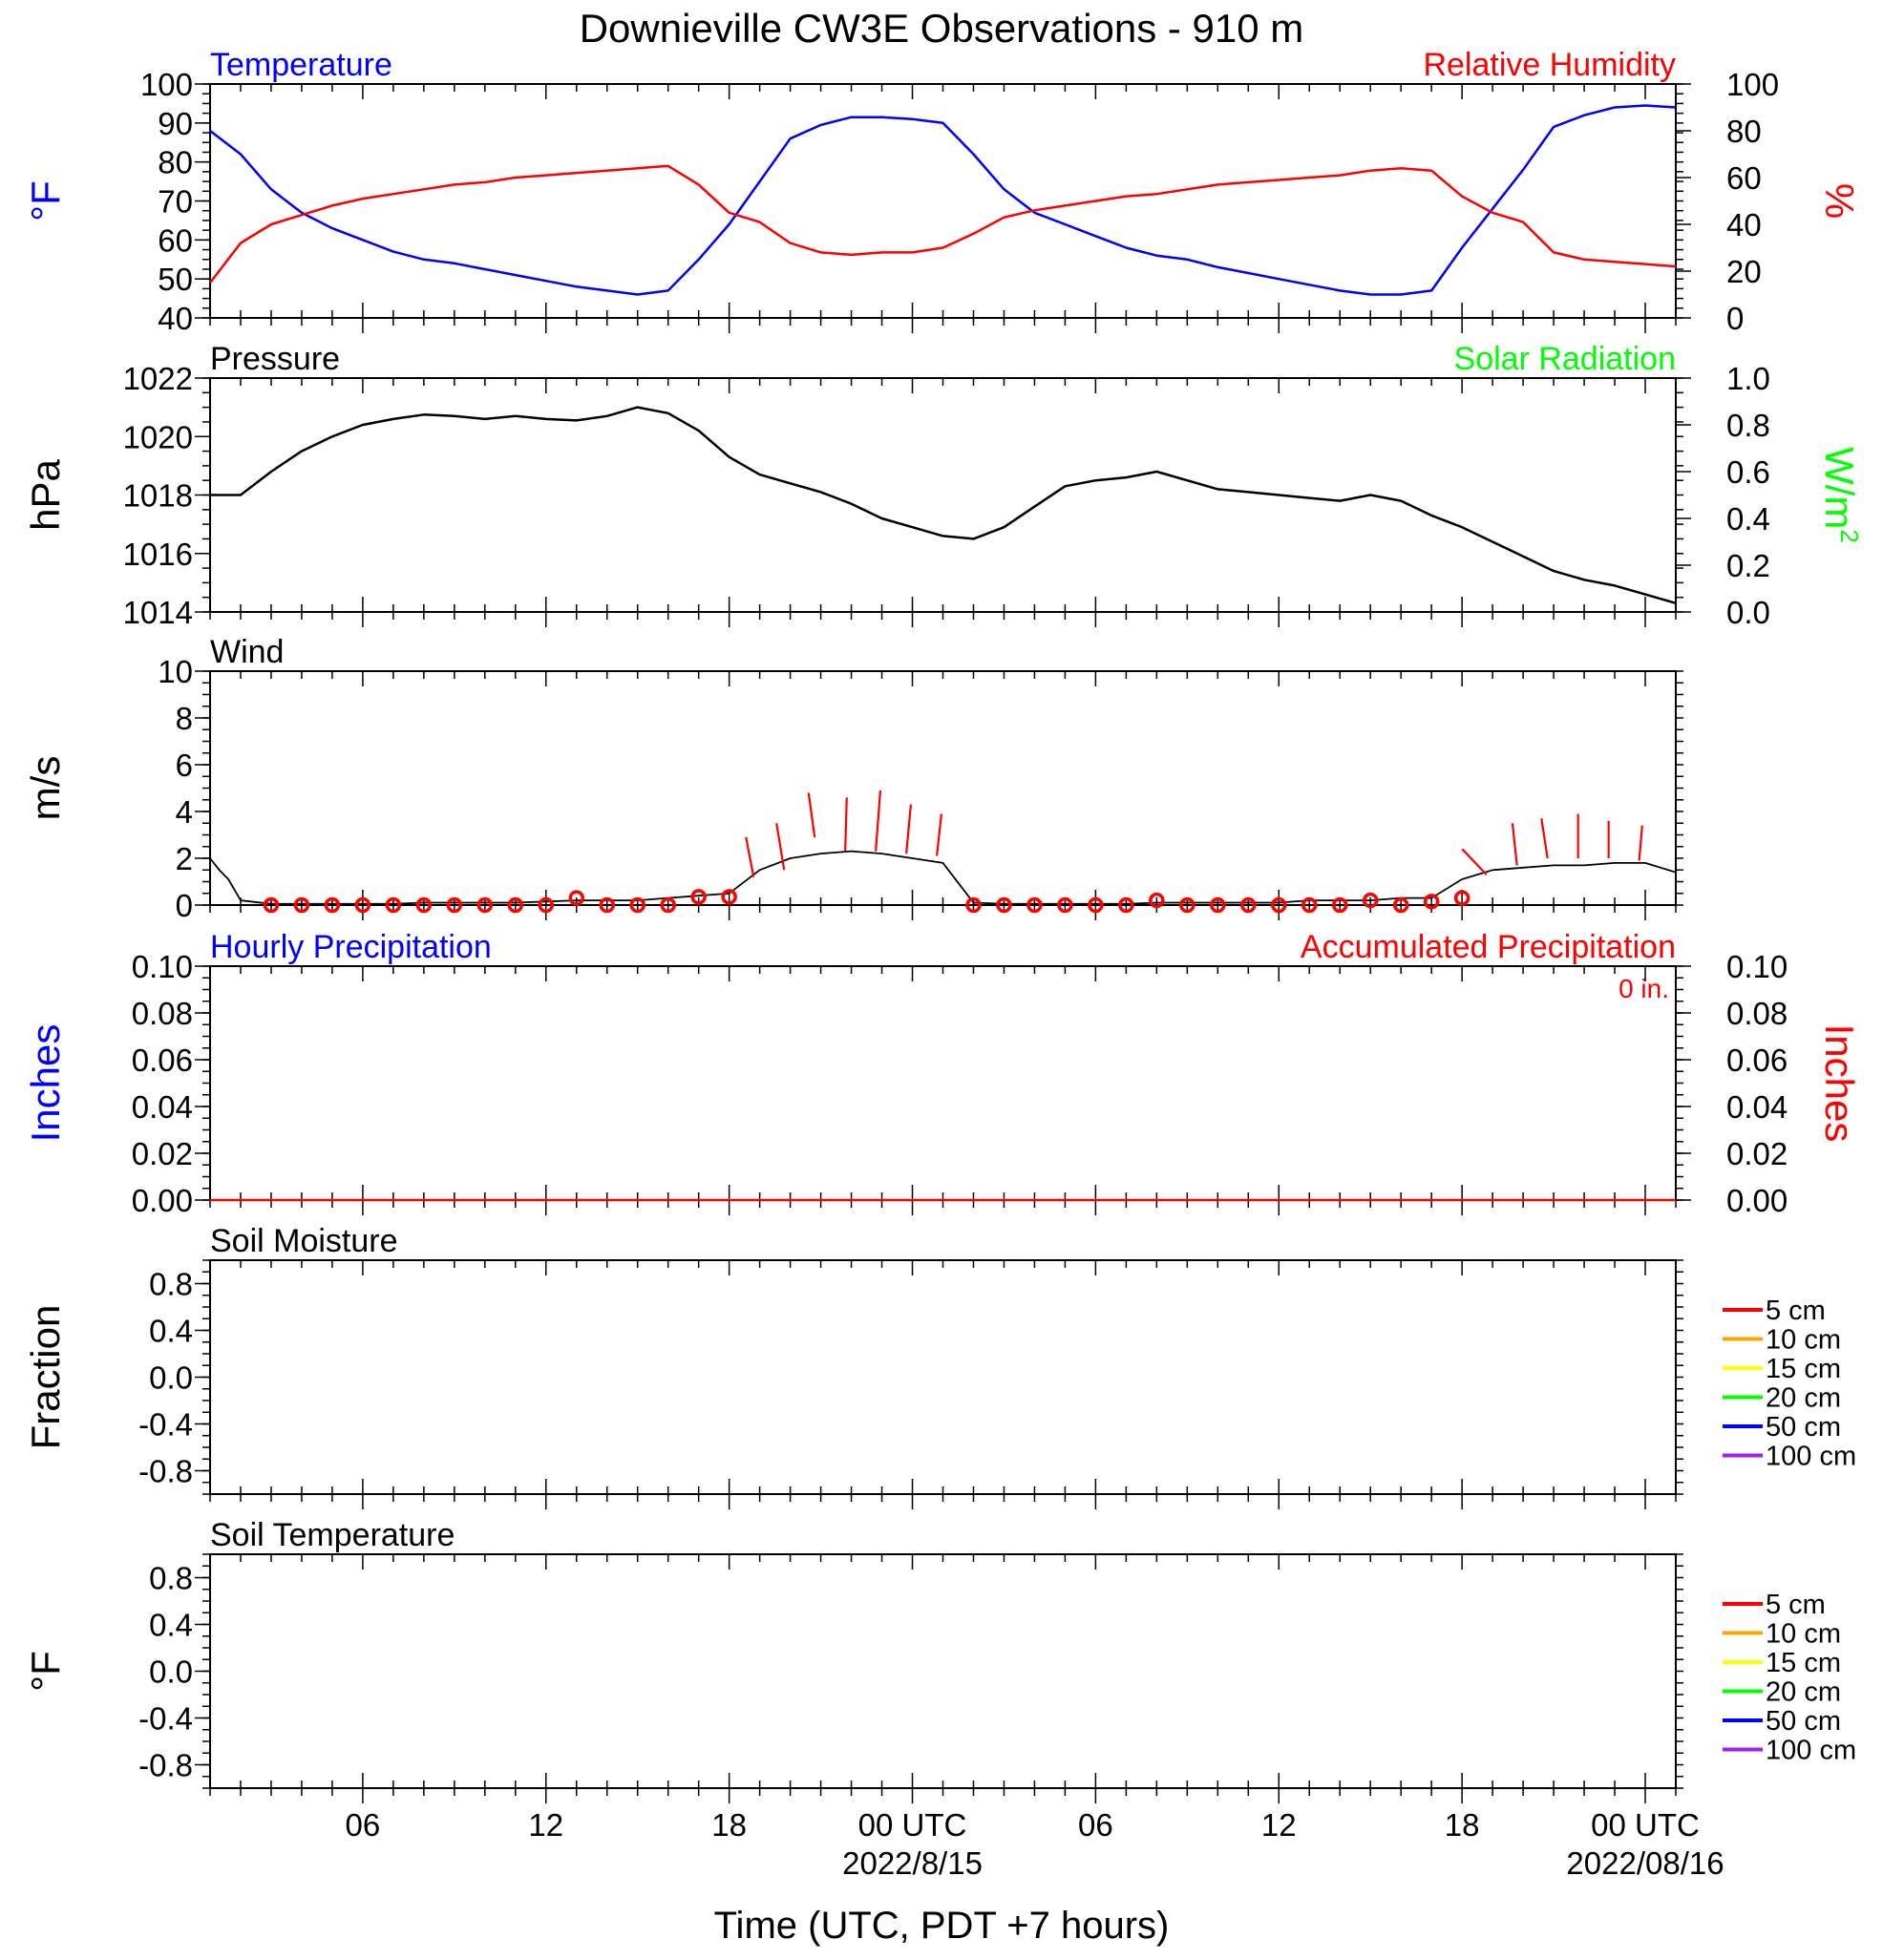 This screenshot has width=1883, height=1960. I want to click on panel-title-right: Accumulated Precipitation, so click(1488, 947).